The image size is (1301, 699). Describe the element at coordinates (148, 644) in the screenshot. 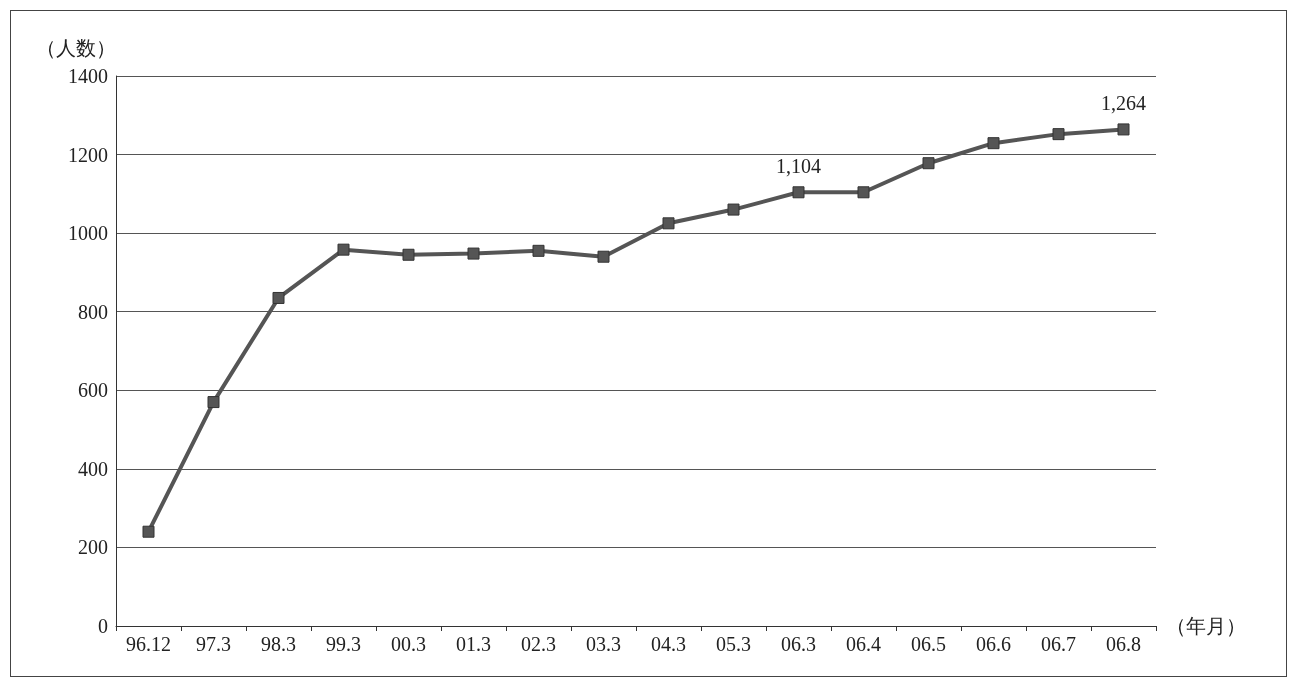

I see `x-tick-label: 96.12` at that location.